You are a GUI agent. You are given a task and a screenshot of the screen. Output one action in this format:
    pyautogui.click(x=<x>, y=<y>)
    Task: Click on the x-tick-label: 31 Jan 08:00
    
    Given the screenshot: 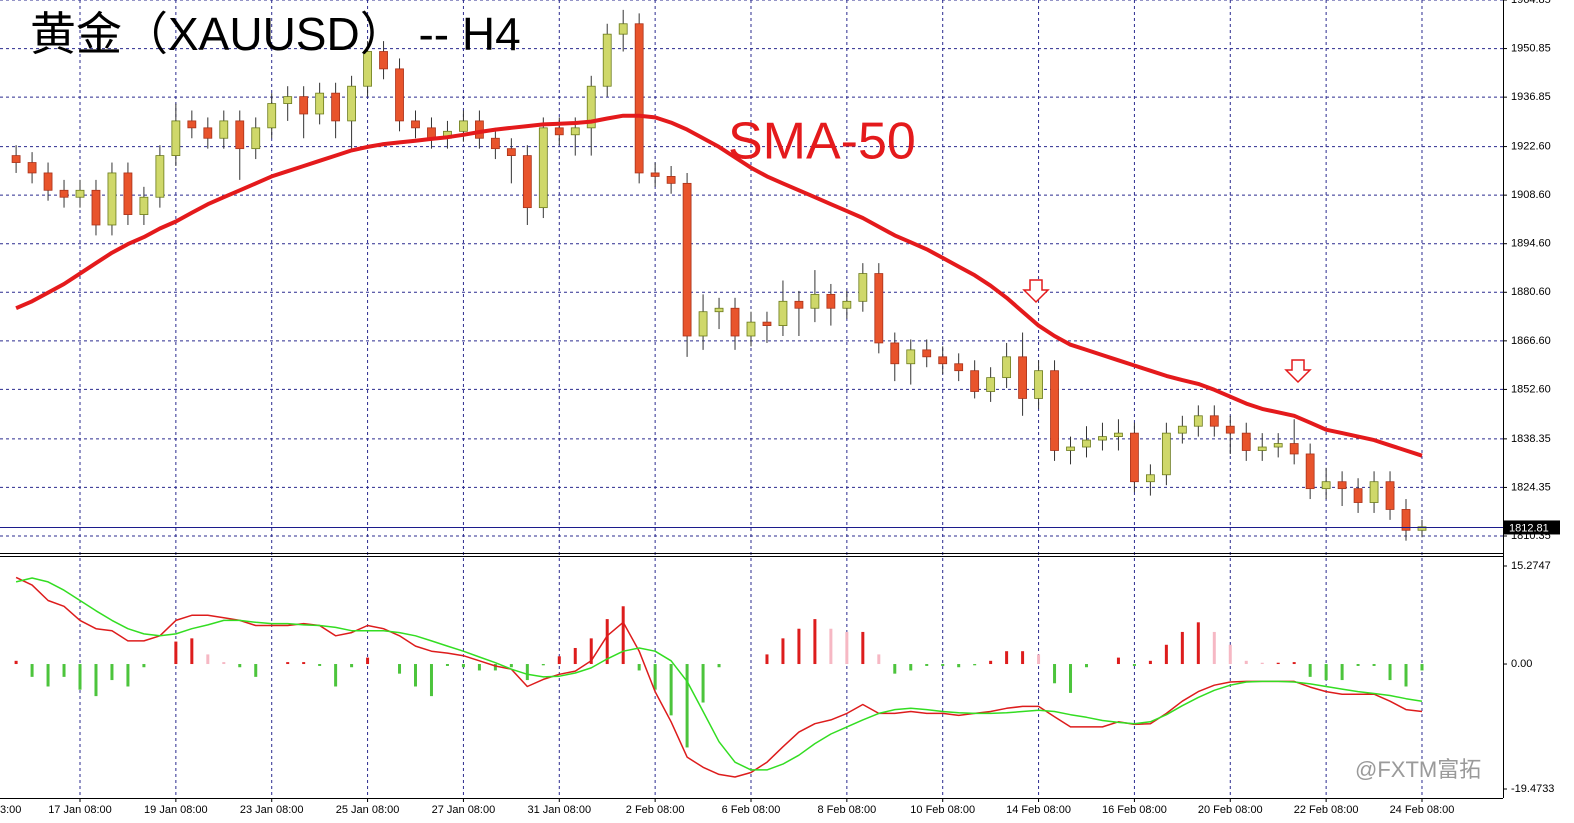 What is the action you would take?
    pyautogui.click(x=559, y=810)
    